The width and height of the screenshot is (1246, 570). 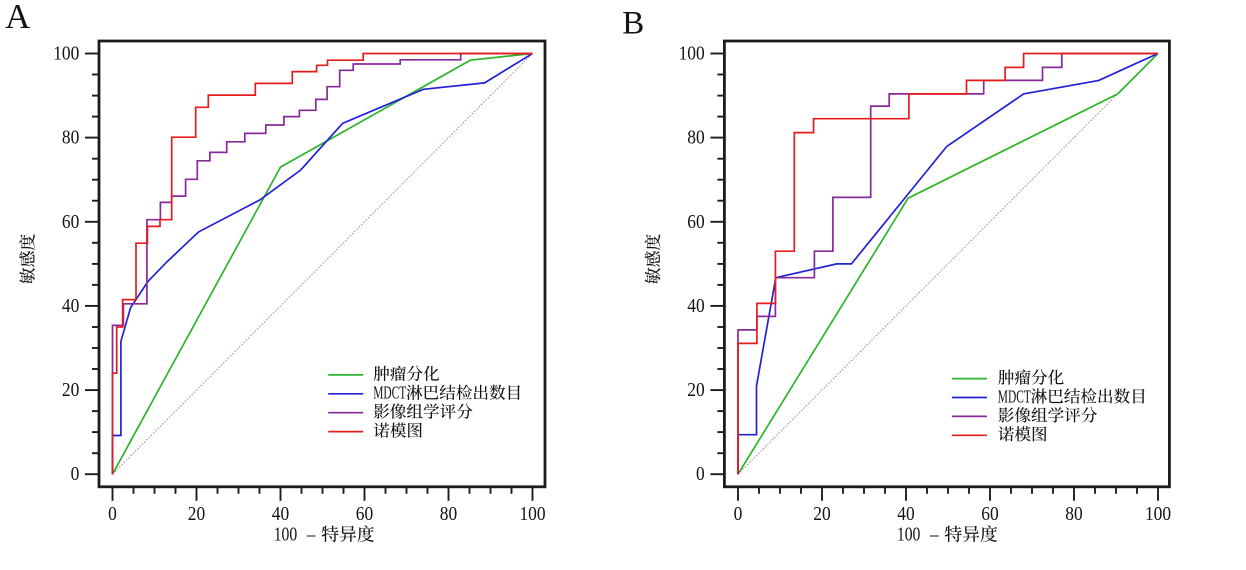 What do you see at coordinates (633, 23) in the screenshot?
I see `svg-text: B` at bounding box center [633, 23].